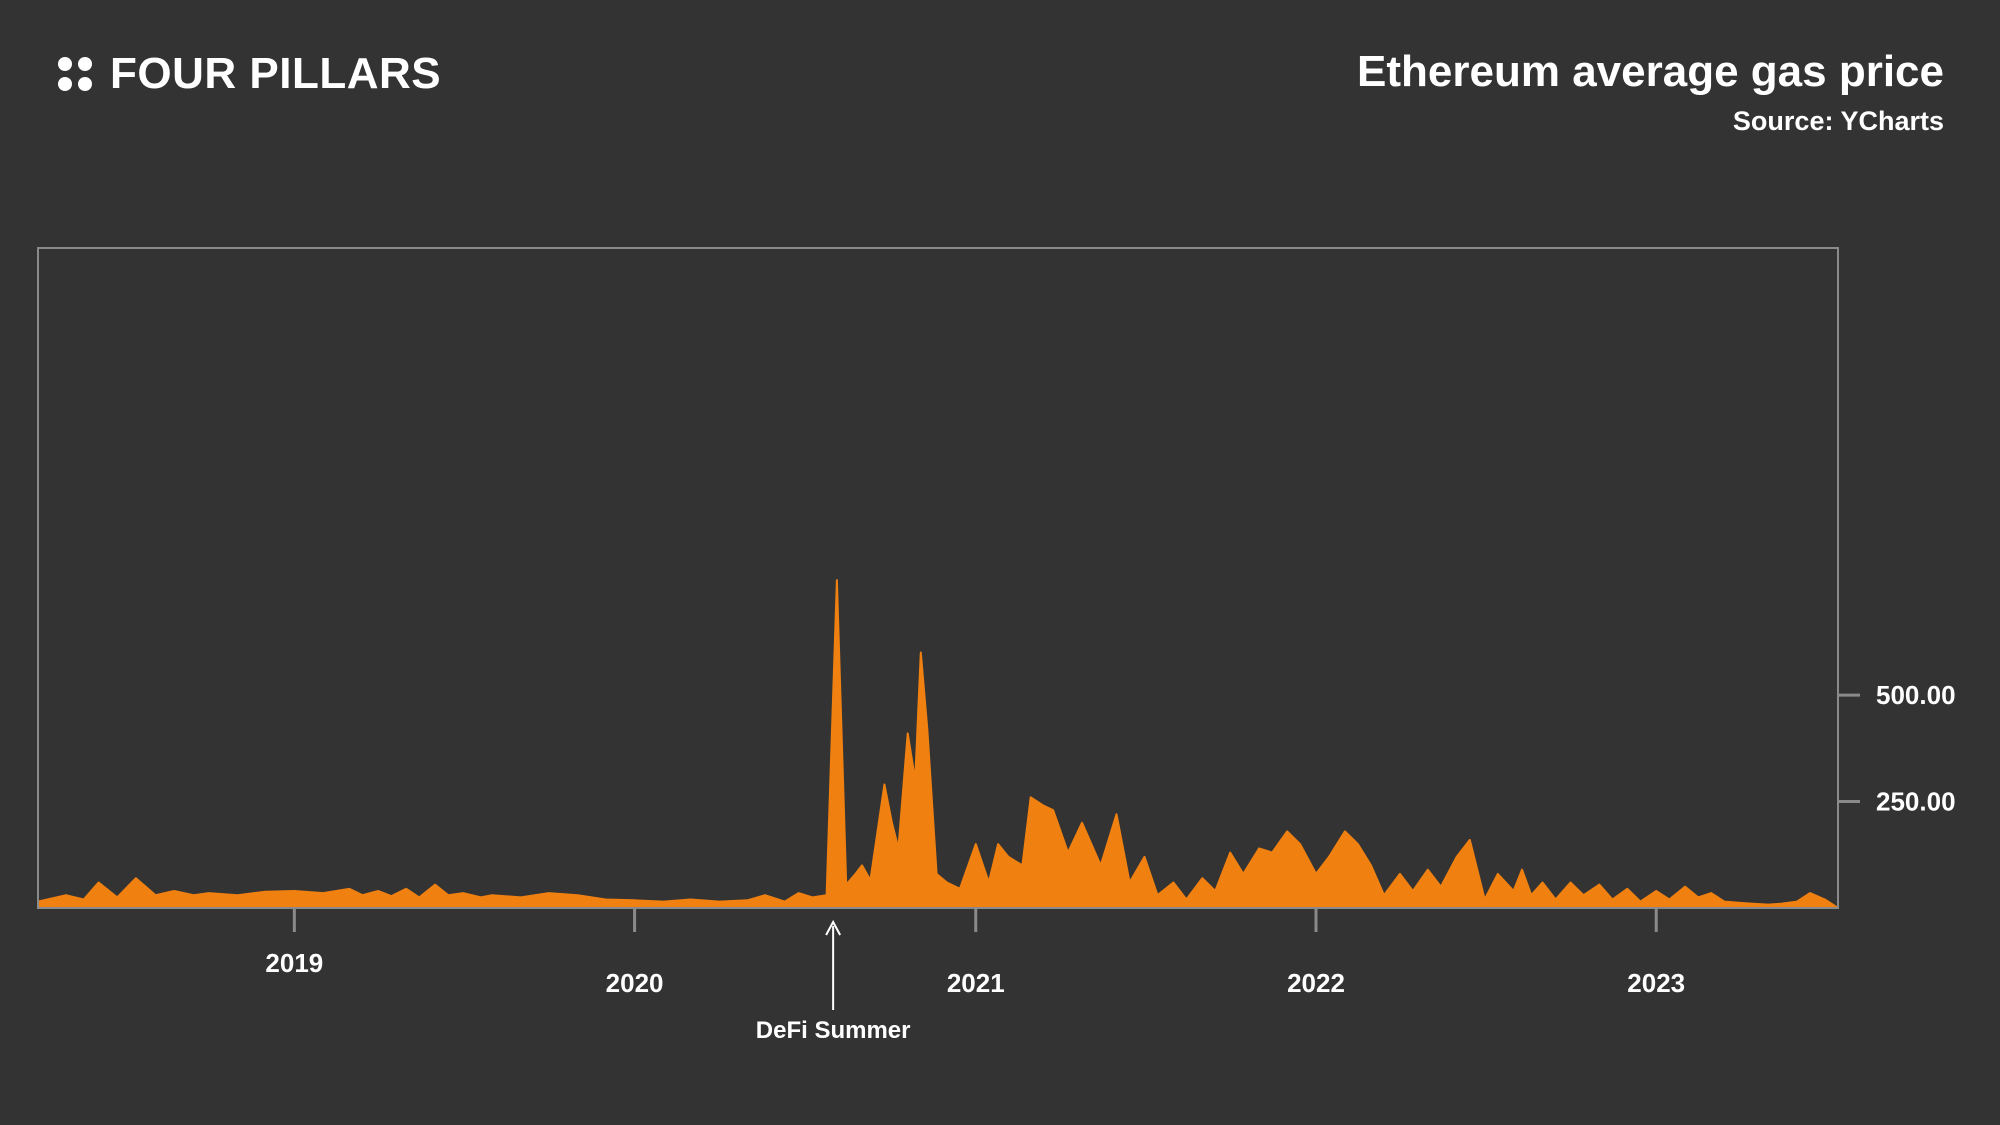  I want to click on chart-source: Source: YCharts, so click(1838, 121).